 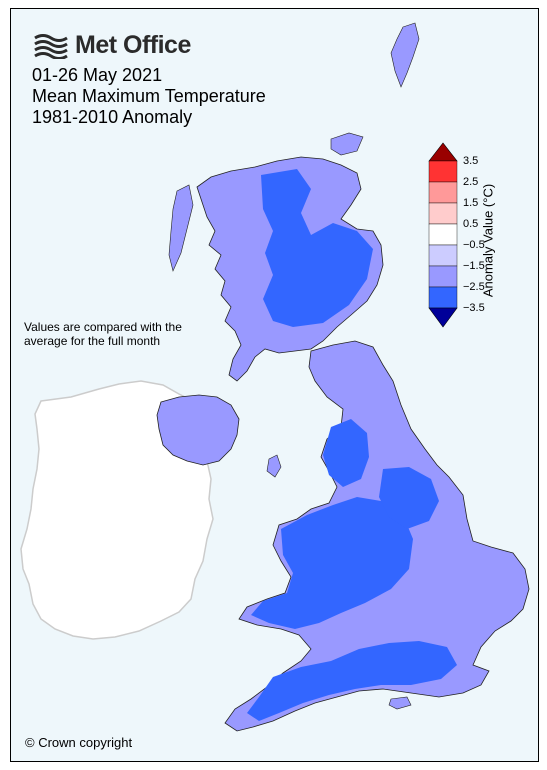 What do you see at coordinates (133, 45) in the screenshot?
I see `logo-text: Met Office` at bounding box center [133, 45].